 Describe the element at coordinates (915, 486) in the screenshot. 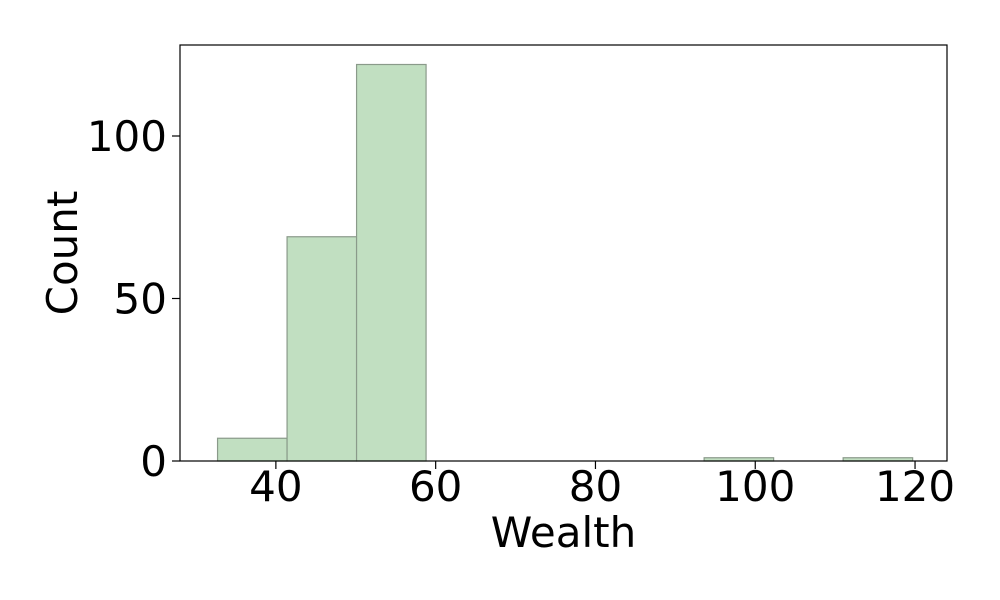

I see `x-tick-label: 120` at that location.